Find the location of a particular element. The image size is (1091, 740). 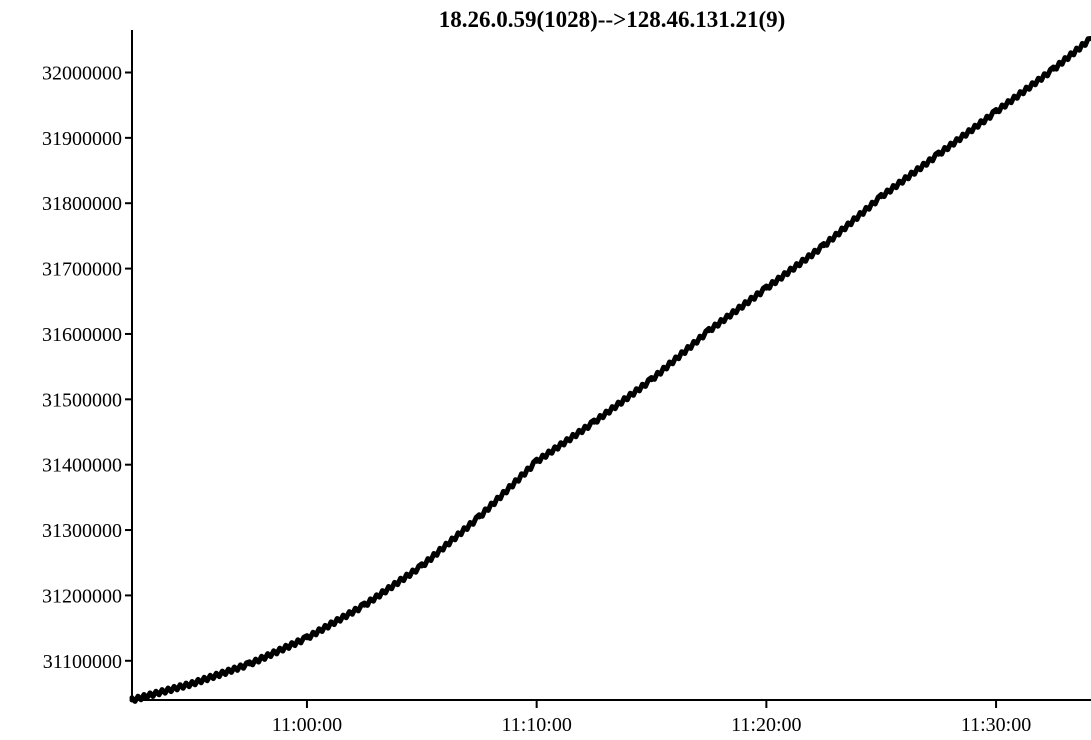

x-tick-label: 11:00:00 is located at coordinates (307, 725).